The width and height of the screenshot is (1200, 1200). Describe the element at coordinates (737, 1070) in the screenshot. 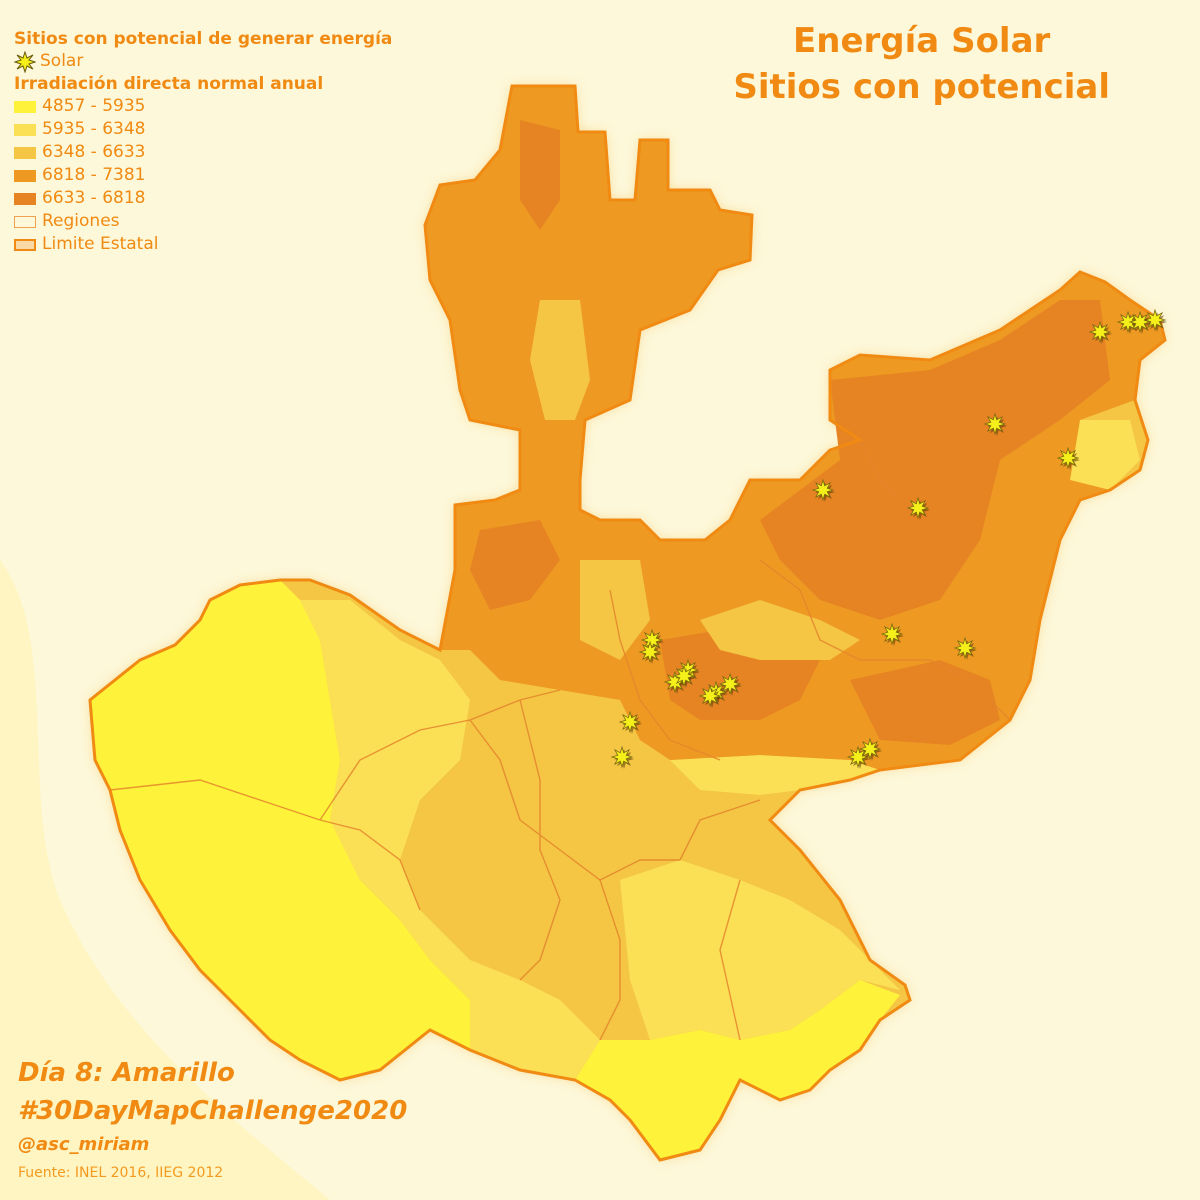

I see `zone-class-1-south` at that location.